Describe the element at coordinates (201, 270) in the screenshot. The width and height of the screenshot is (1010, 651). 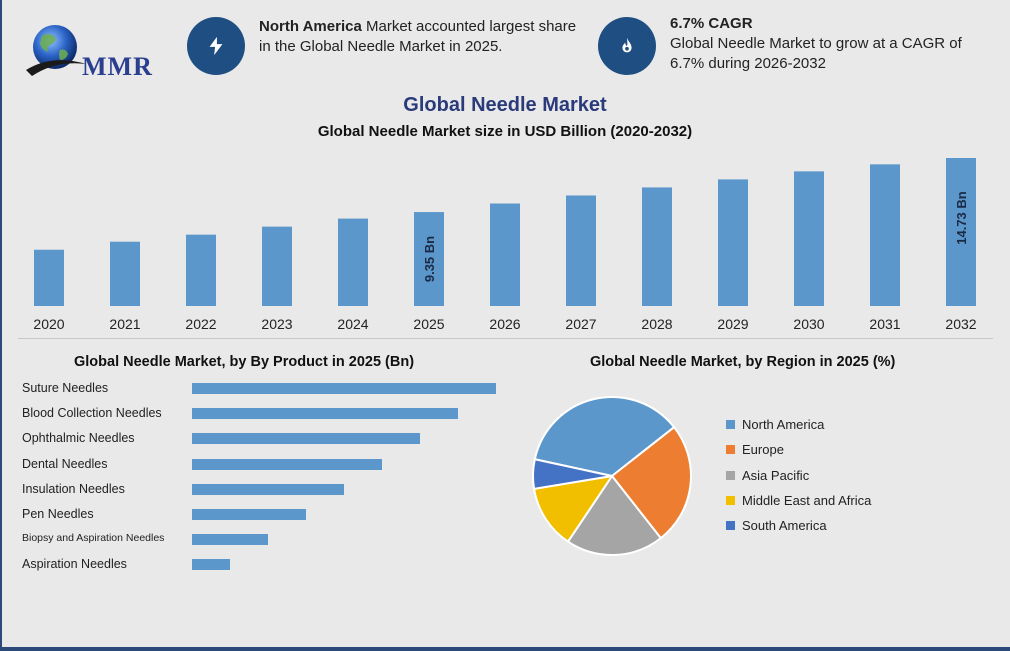
I see `bar-2022` at that location.